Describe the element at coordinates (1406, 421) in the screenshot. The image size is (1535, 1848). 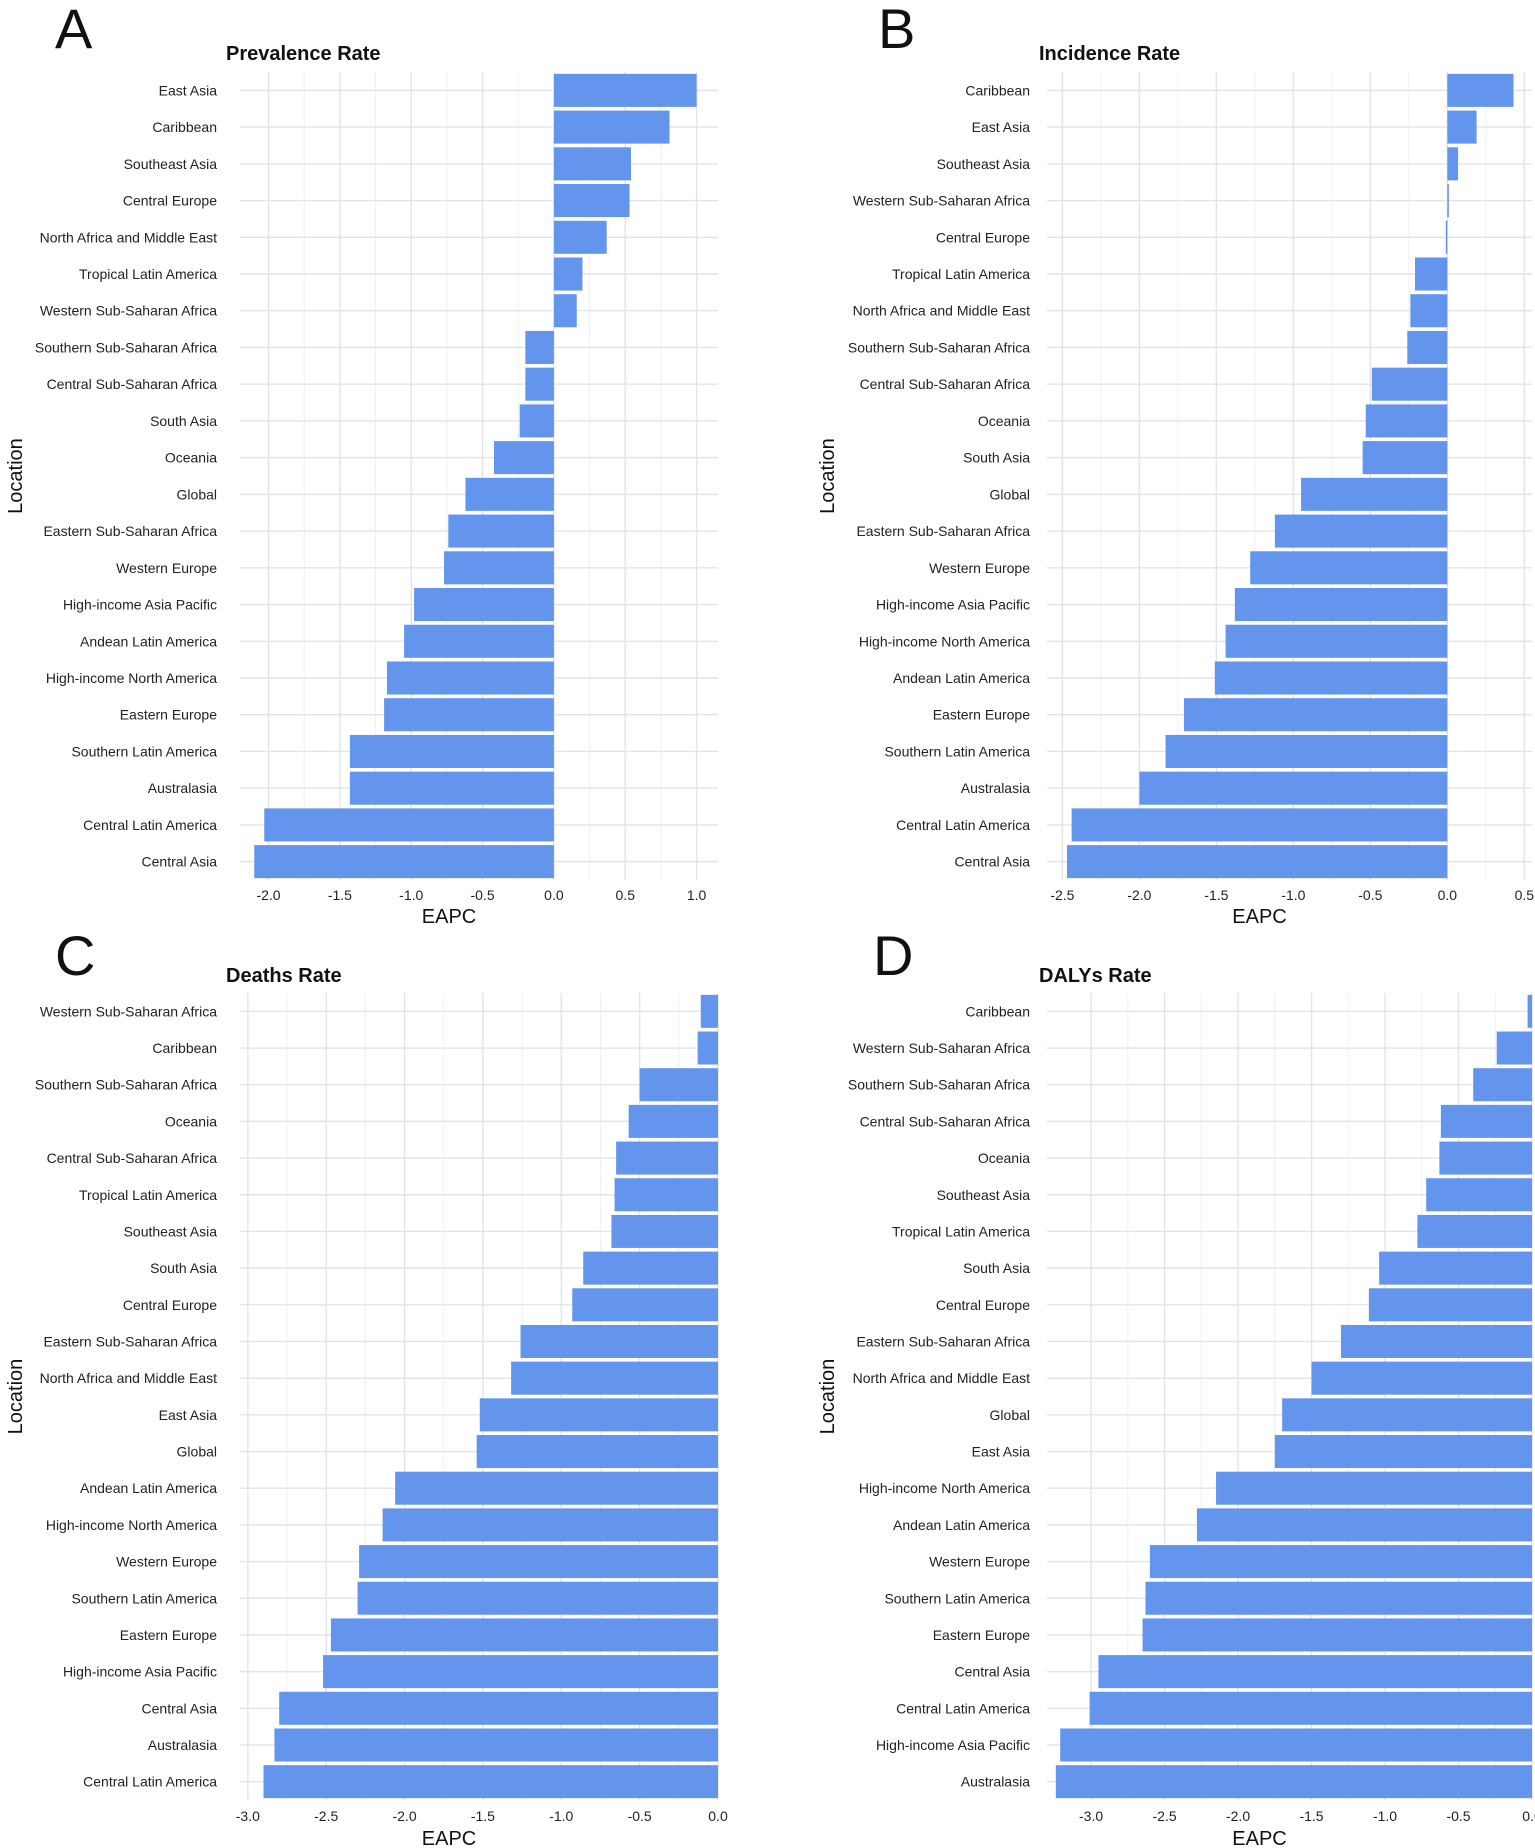
I see `bar-oceania: Oceania: -0.53` at that location.